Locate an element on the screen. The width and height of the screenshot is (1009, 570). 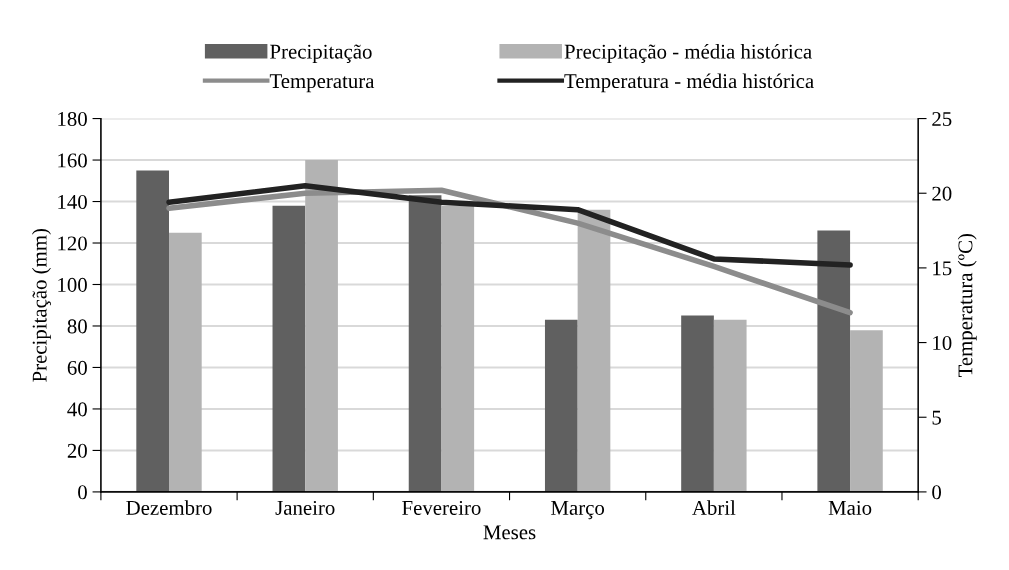
y-tick-label: 20 is located at coordinates (77, 450).